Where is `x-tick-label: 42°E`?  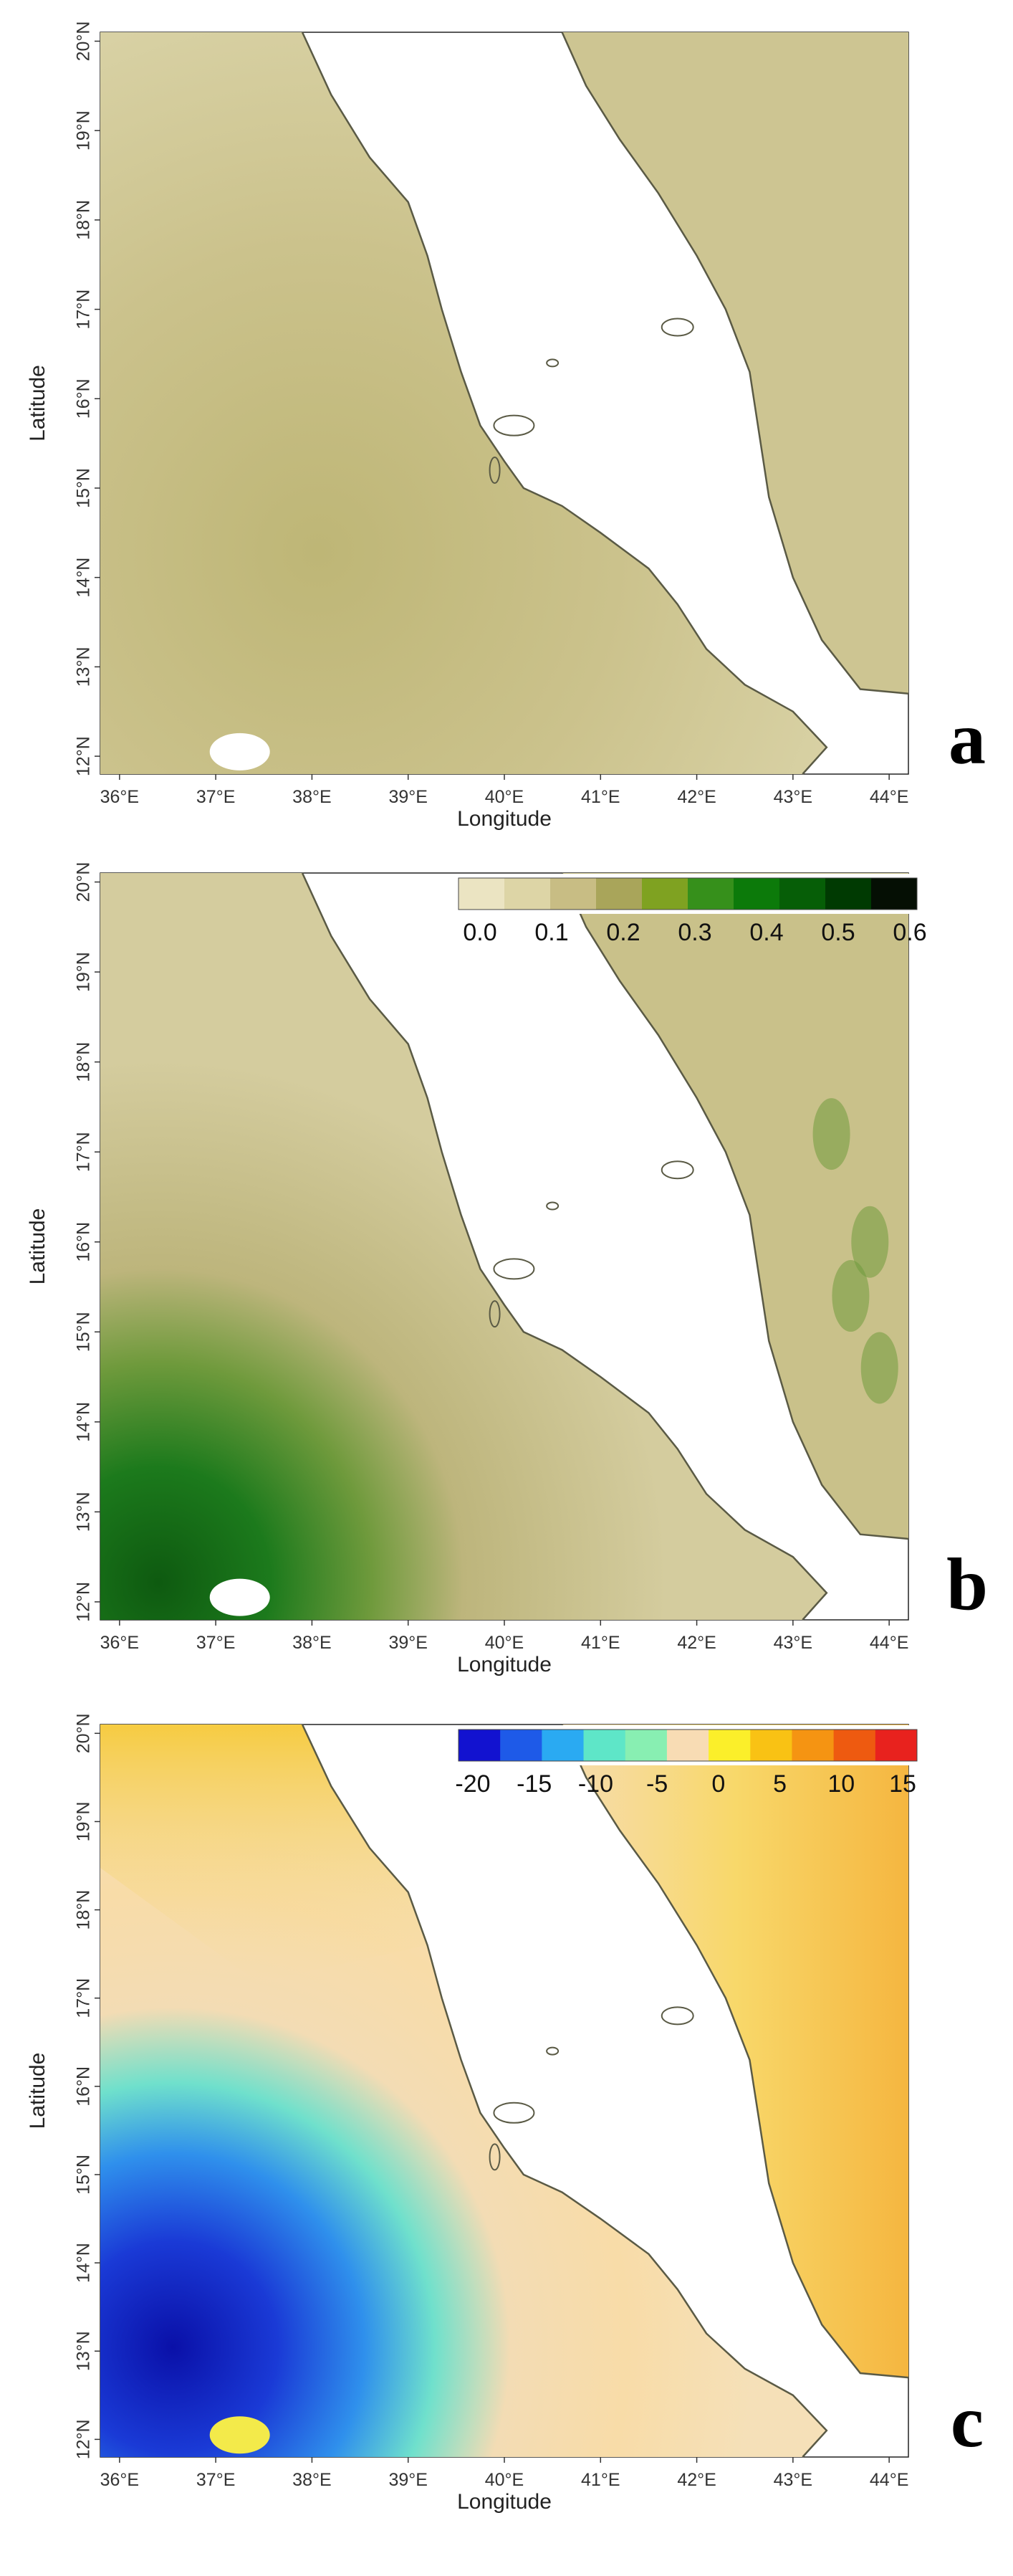
x-tick-label: 42°E is located at coordinates (697, 797).